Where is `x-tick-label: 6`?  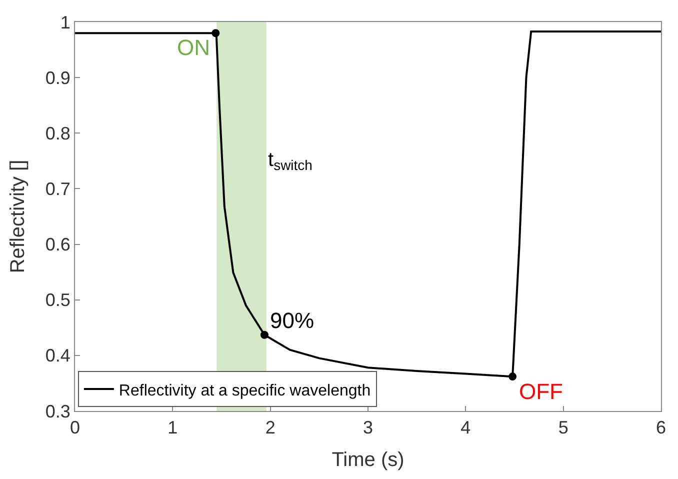
x-tick-label: 6 is located at coordinates (661, 428).